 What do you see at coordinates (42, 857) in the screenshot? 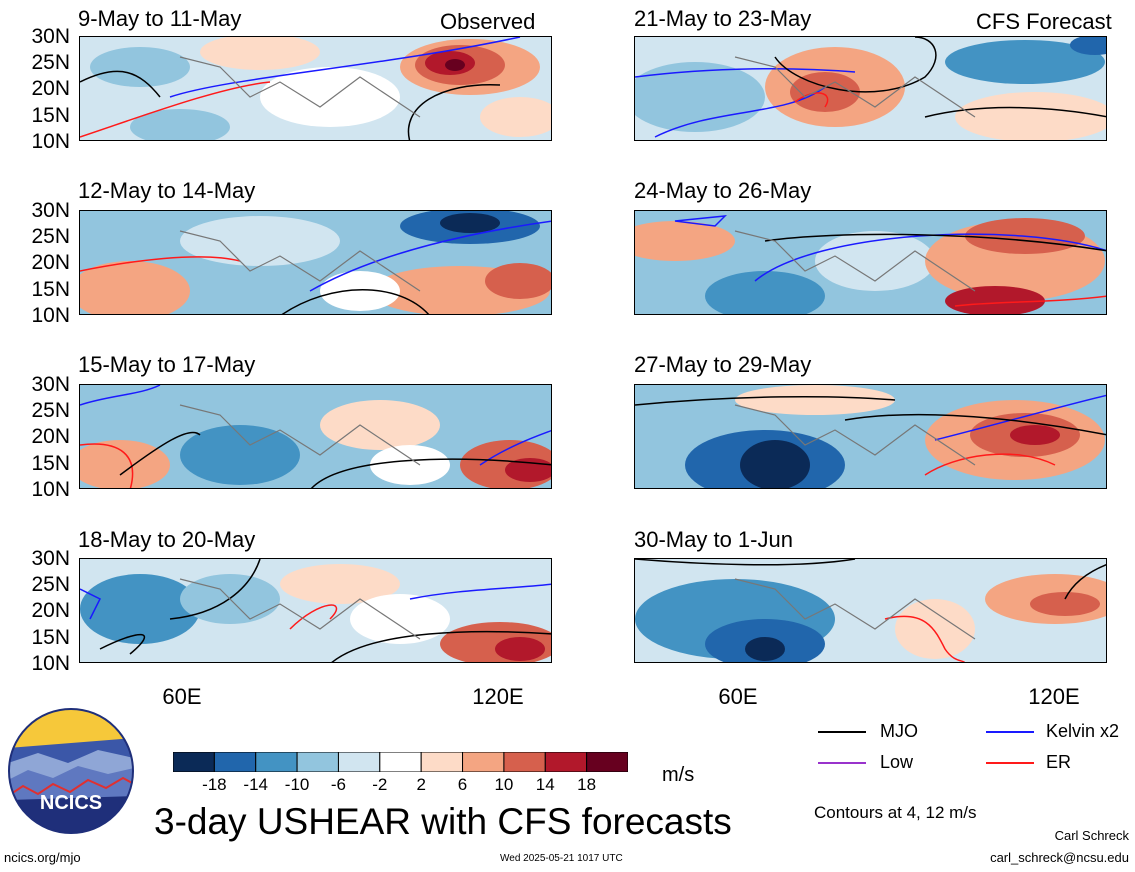
I see `footer-url: ncics.org/mjo` at bounding box center [42, 857].